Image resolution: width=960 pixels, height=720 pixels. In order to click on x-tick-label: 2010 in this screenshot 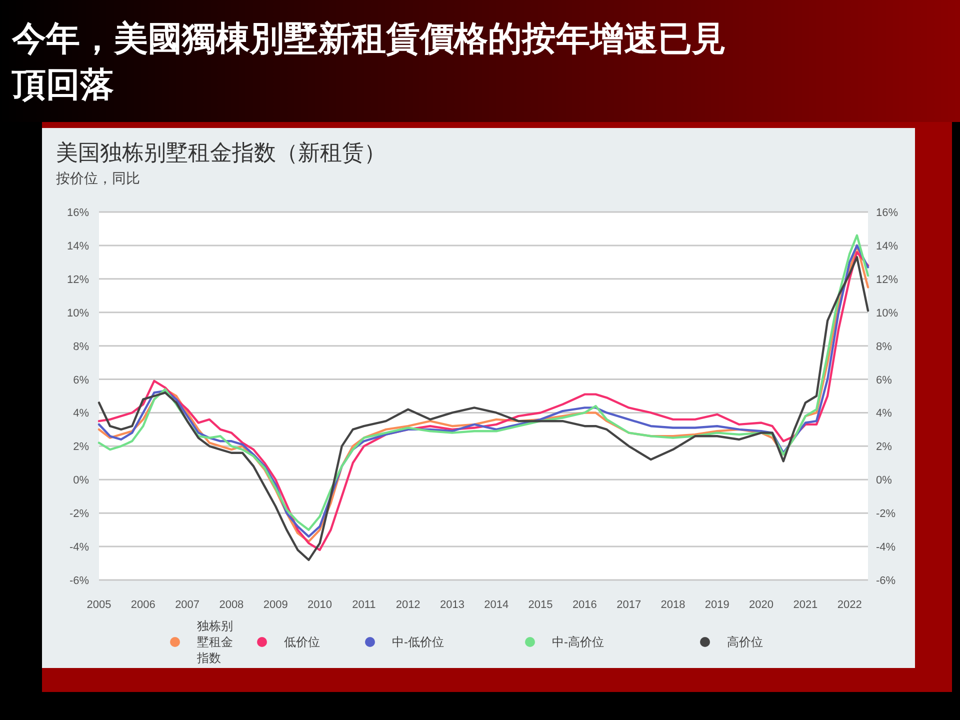, I will do `click(320, 605)`.